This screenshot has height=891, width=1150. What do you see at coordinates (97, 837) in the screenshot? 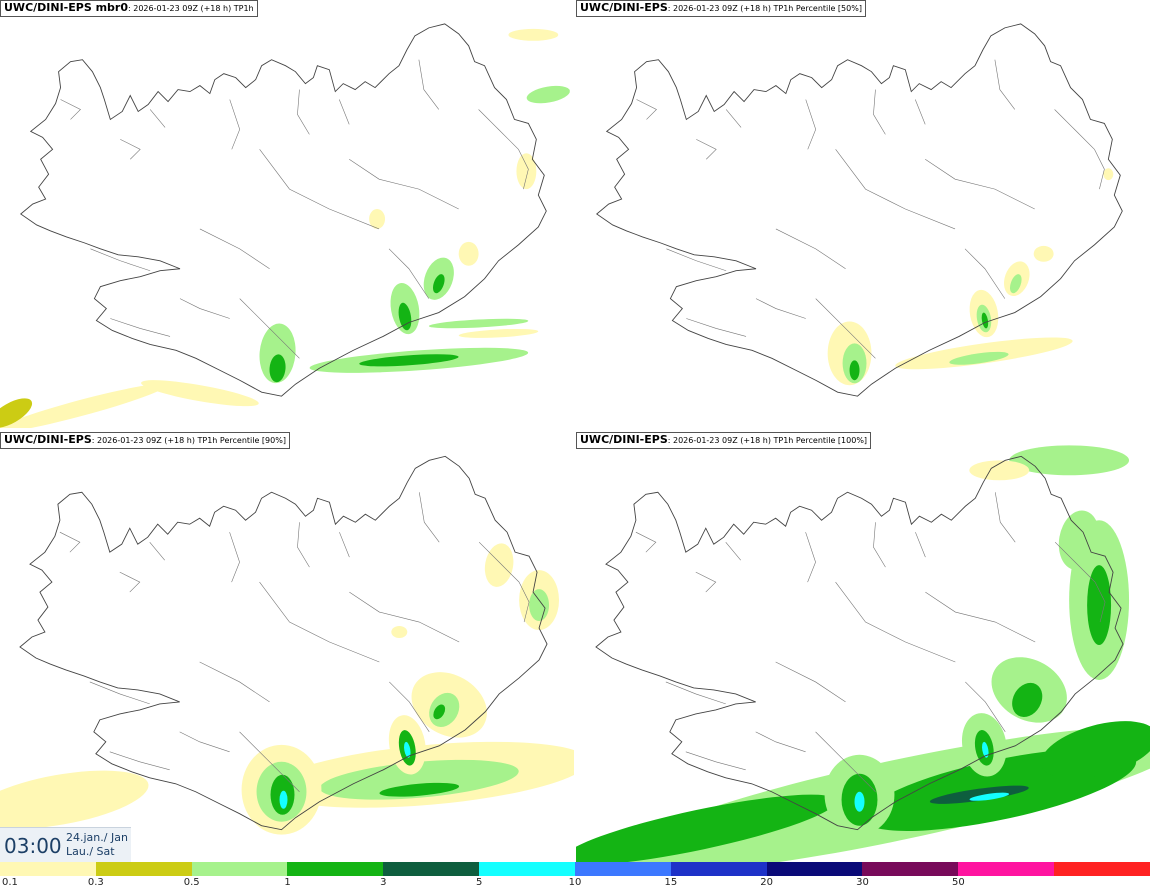
I see `date-line-1: 24.jan./ Jan` at bounding box center [97, 837].